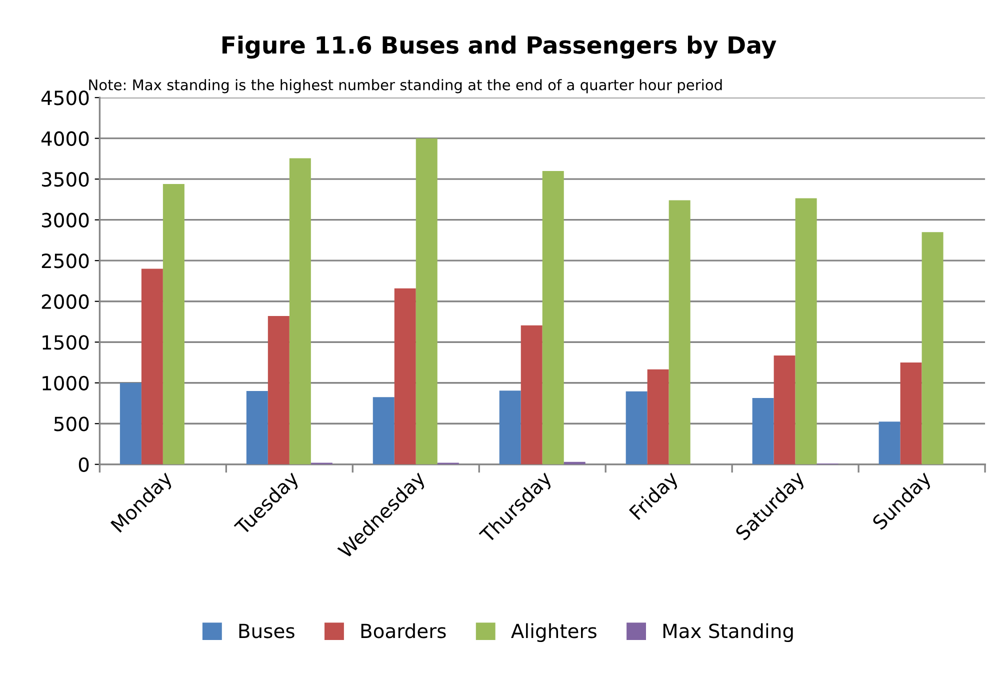  Describe the element at coordinates (728, 632) in the screenshot. I see `legend-label: Max Standing` at that location.